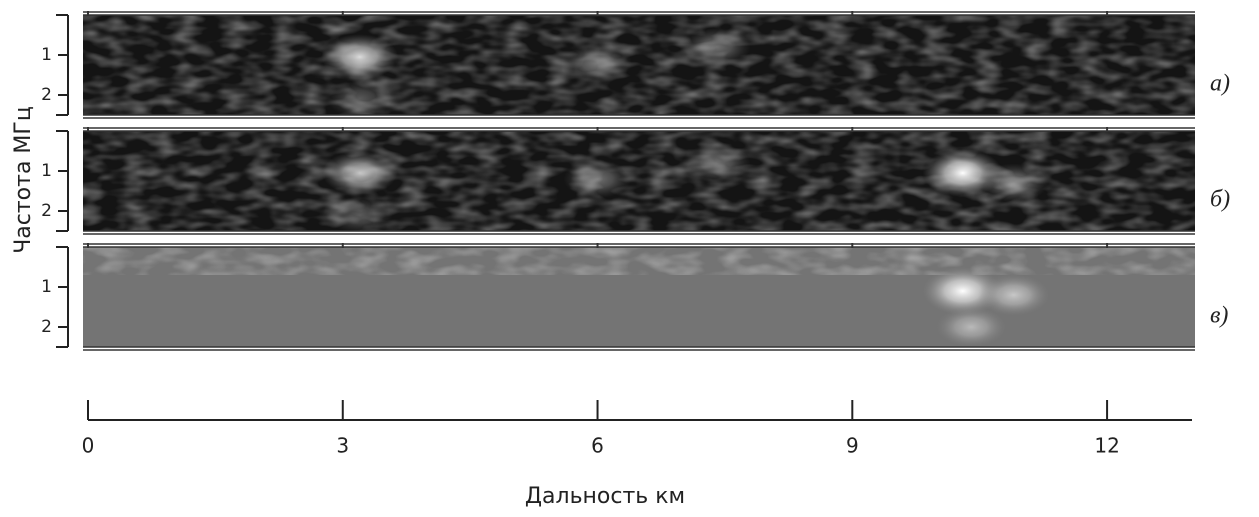  I want to click on x-axis-title: Дальность км, so click(605, 496).